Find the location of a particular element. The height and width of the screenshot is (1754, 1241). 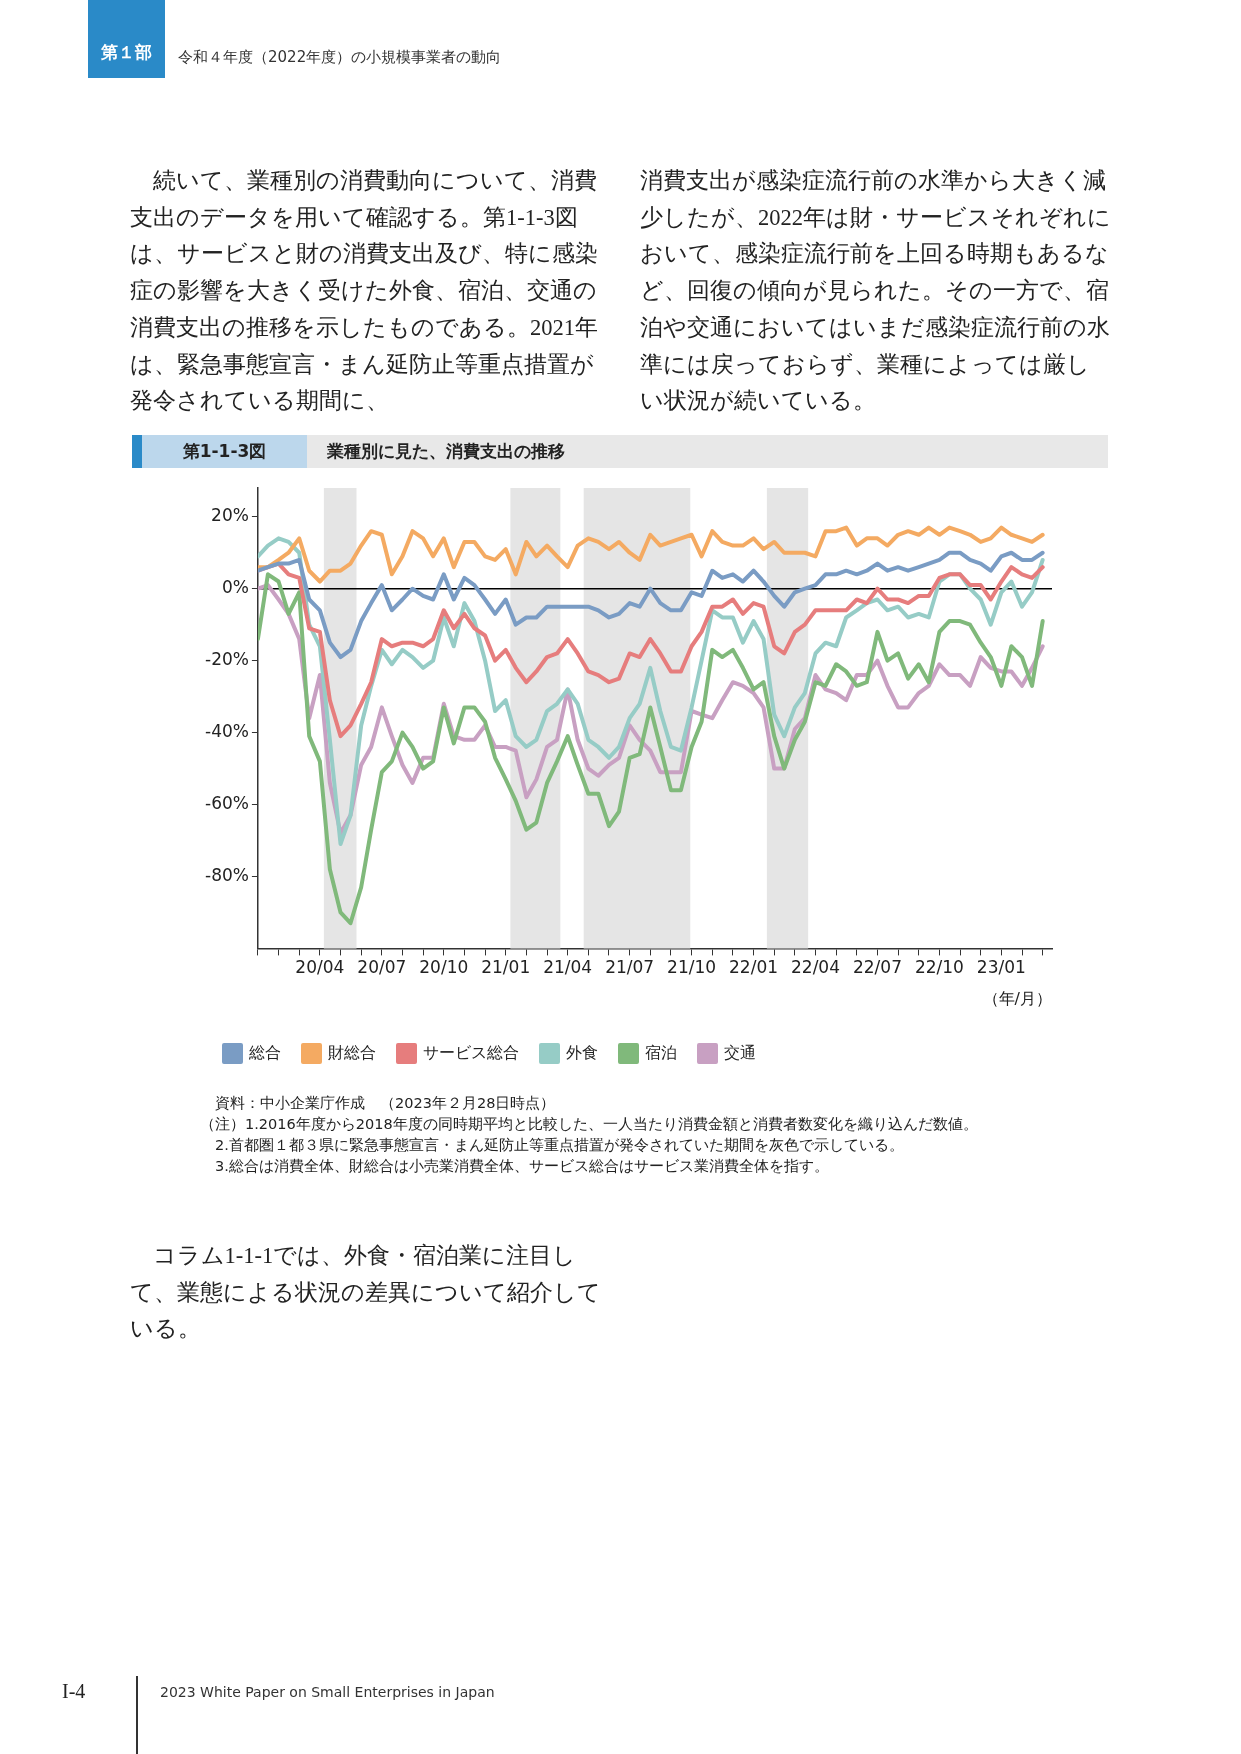

text: コラム1-1-1では、外食・宿泊業に注目して、業態による状況の差異について紹介している。 is located at coordinates (366, 1293).